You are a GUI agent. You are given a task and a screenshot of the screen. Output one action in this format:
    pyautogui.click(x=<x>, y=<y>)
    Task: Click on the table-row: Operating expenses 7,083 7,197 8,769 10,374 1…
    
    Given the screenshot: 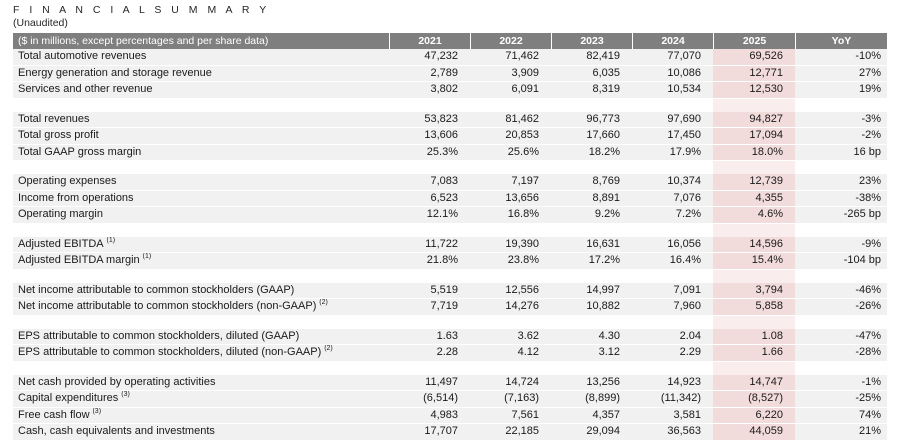 What is the action you would take?
    pyautogui.click(x=450, y=182)
    